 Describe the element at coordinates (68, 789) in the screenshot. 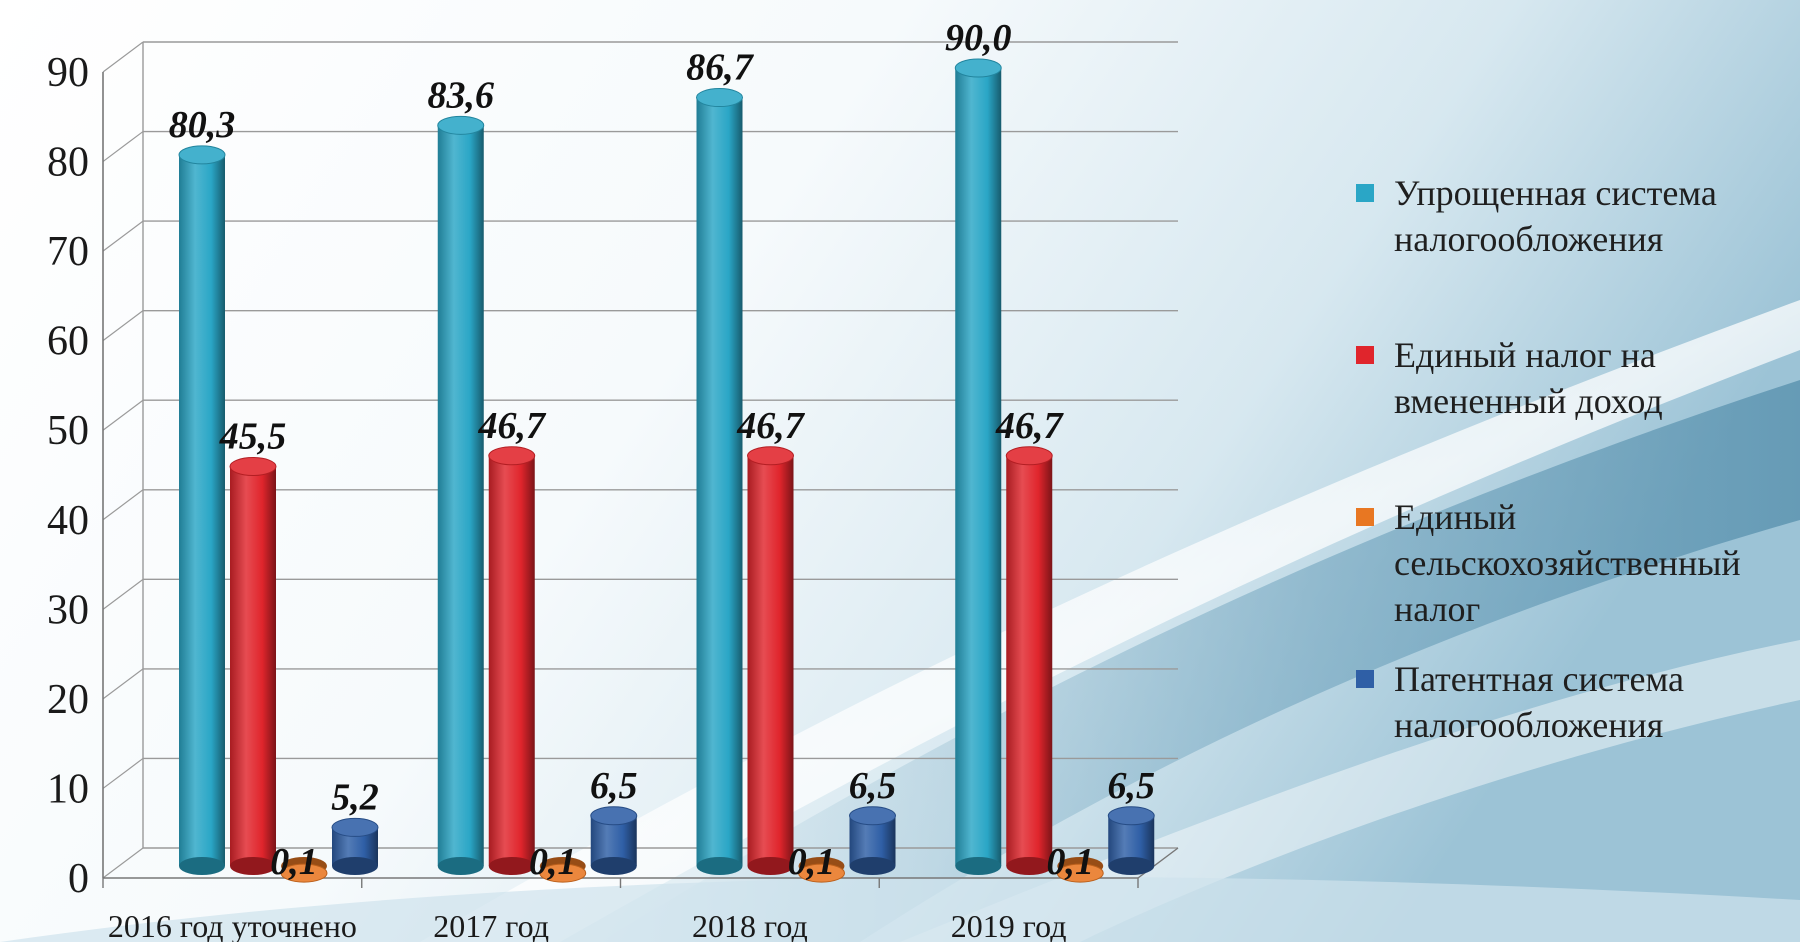

I see `y-tick-label: 10` at that location.